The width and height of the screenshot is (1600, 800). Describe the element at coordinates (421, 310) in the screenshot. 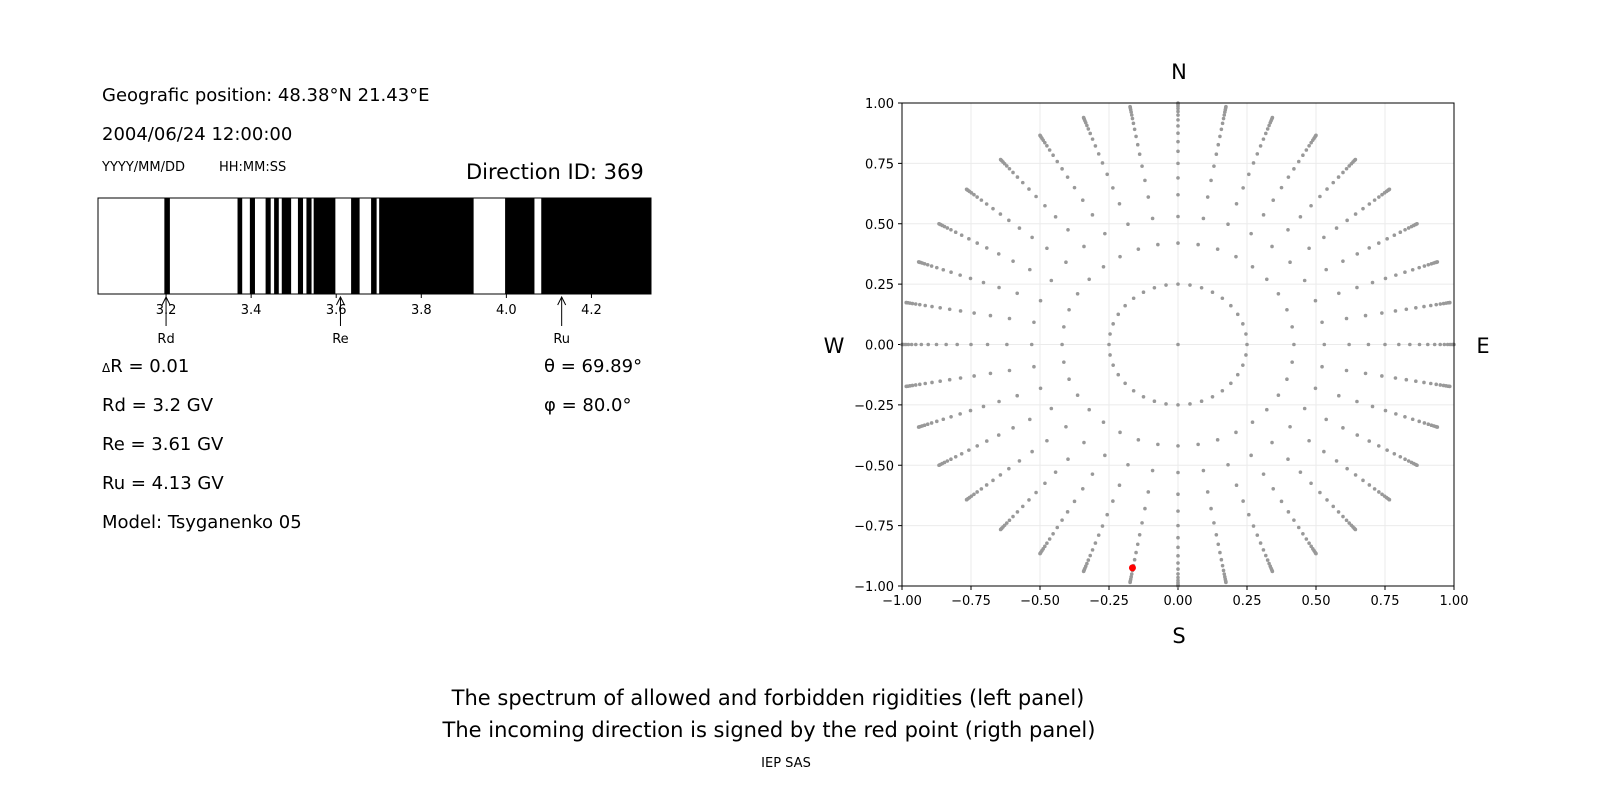

I see `x-tick-label: 3.8` at that location.